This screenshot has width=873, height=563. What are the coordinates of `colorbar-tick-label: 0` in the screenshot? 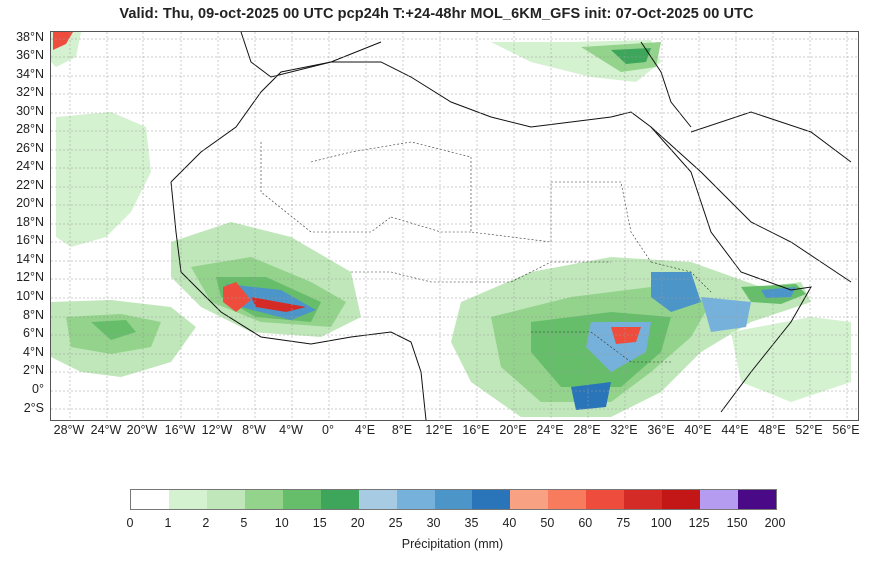 It's located at (130, 523).